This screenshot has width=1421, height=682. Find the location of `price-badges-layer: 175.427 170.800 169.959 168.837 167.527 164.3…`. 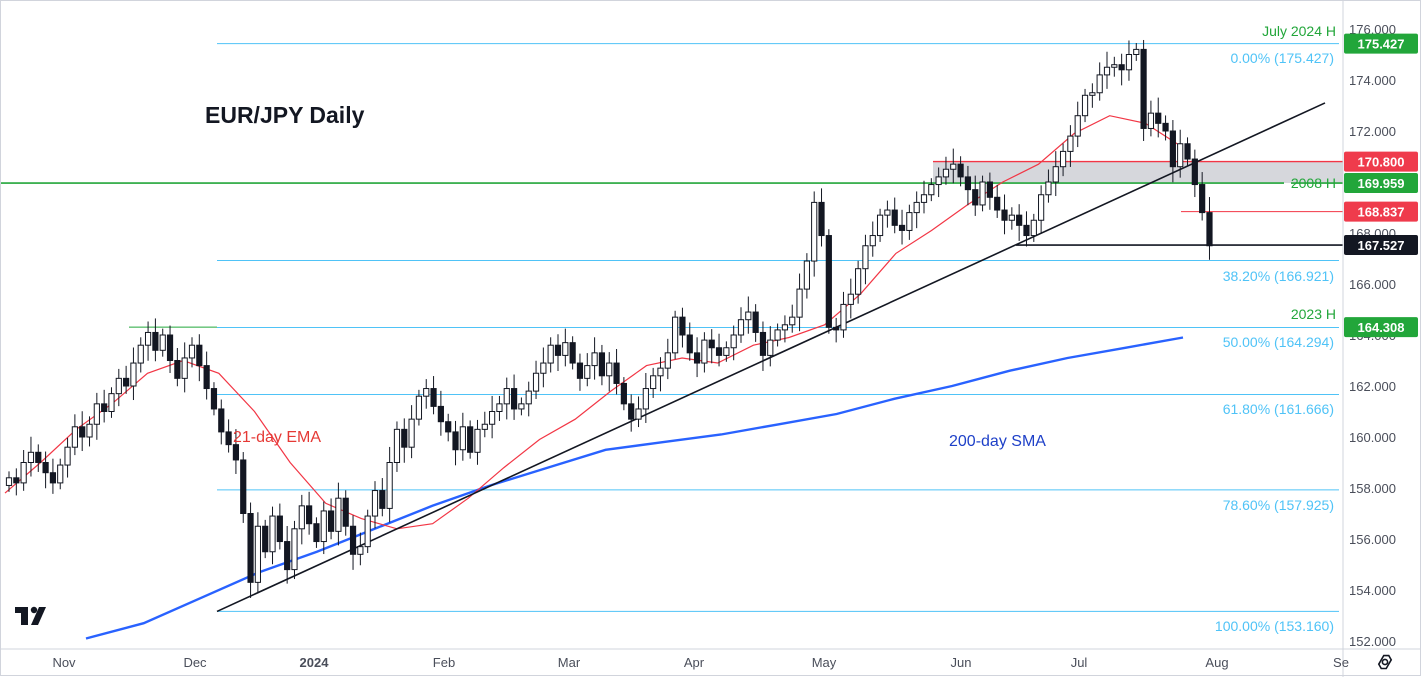

price-badges-layer: 175.427 170.800 169.959 168.837 167.527 164.3… is located at coordinates (1381, 185).